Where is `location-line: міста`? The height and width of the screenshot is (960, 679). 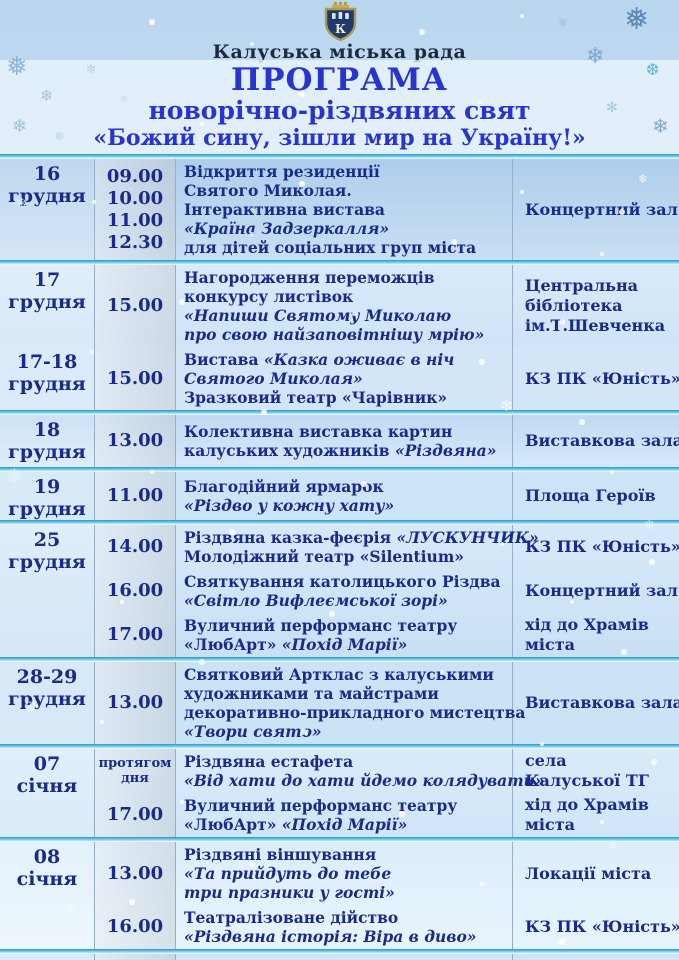
location-line: міста is located at coordinates (550, 644).